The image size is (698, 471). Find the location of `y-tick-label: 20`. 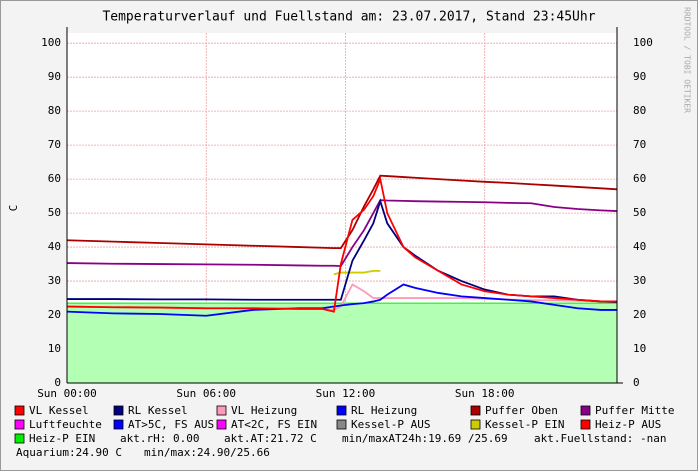

y-tick-label: 20 is located at coordinates (54, 314).